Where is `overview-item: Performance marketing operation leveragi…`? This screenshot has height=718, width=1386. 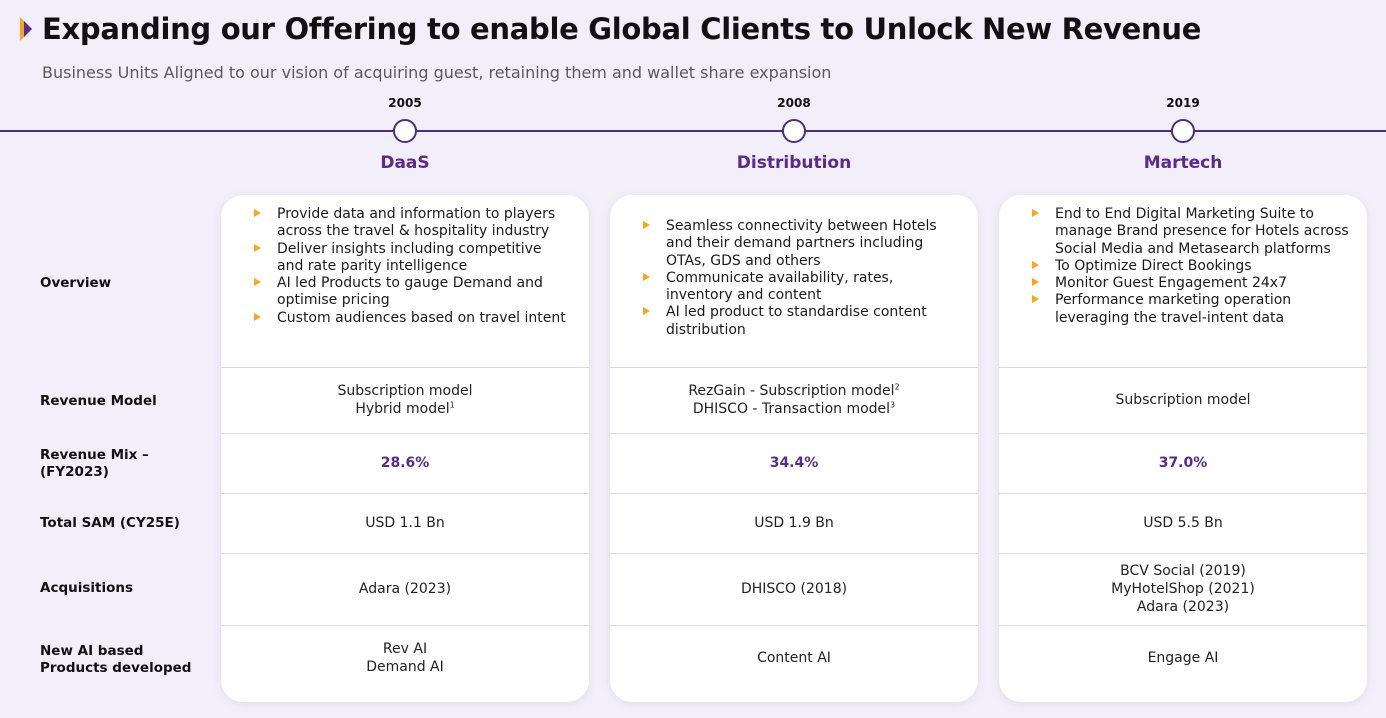 overview-item: Performance marketing operation leveragi… is located at coordinates (1189, 309).